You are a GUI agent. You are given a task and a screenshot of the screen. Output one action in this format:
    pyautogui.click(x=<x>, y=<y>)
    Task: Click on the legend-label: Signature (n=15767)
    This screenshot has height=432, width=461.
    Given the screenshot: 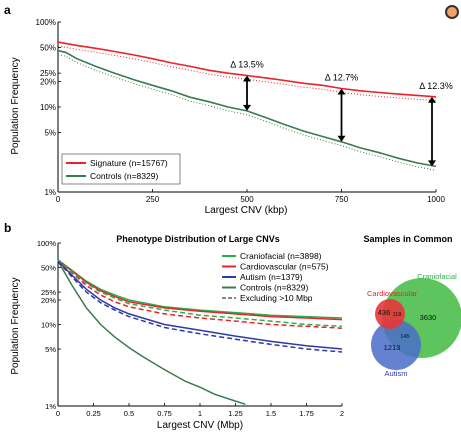 What is the action you would take?
    pyautogui.click(x=129, y=163)
    